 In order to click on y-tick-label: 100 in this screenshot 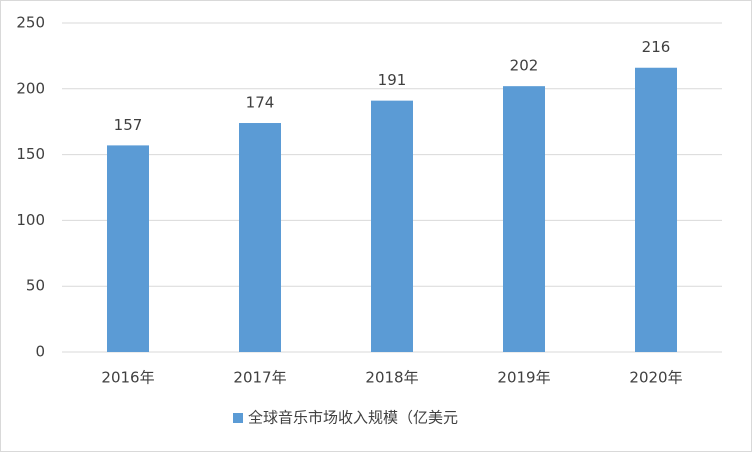, I will do `click(30, 220)`.